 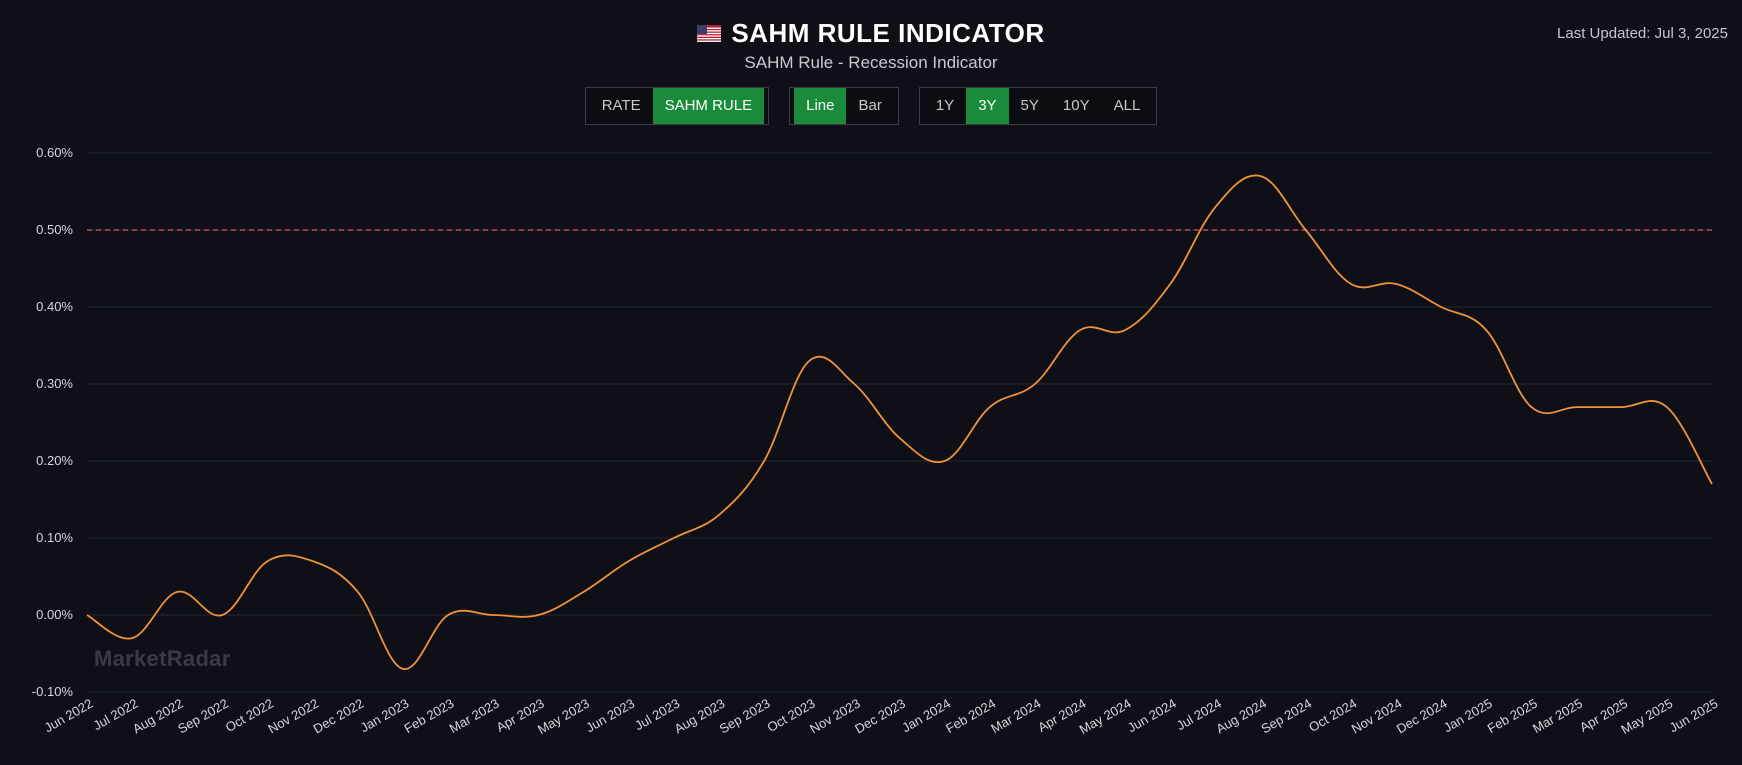 What do you see at coordinates (1694, 716) in the screenshot?
I see `x-tick-label: Jun 2025` at bounding box center [1694, 716].